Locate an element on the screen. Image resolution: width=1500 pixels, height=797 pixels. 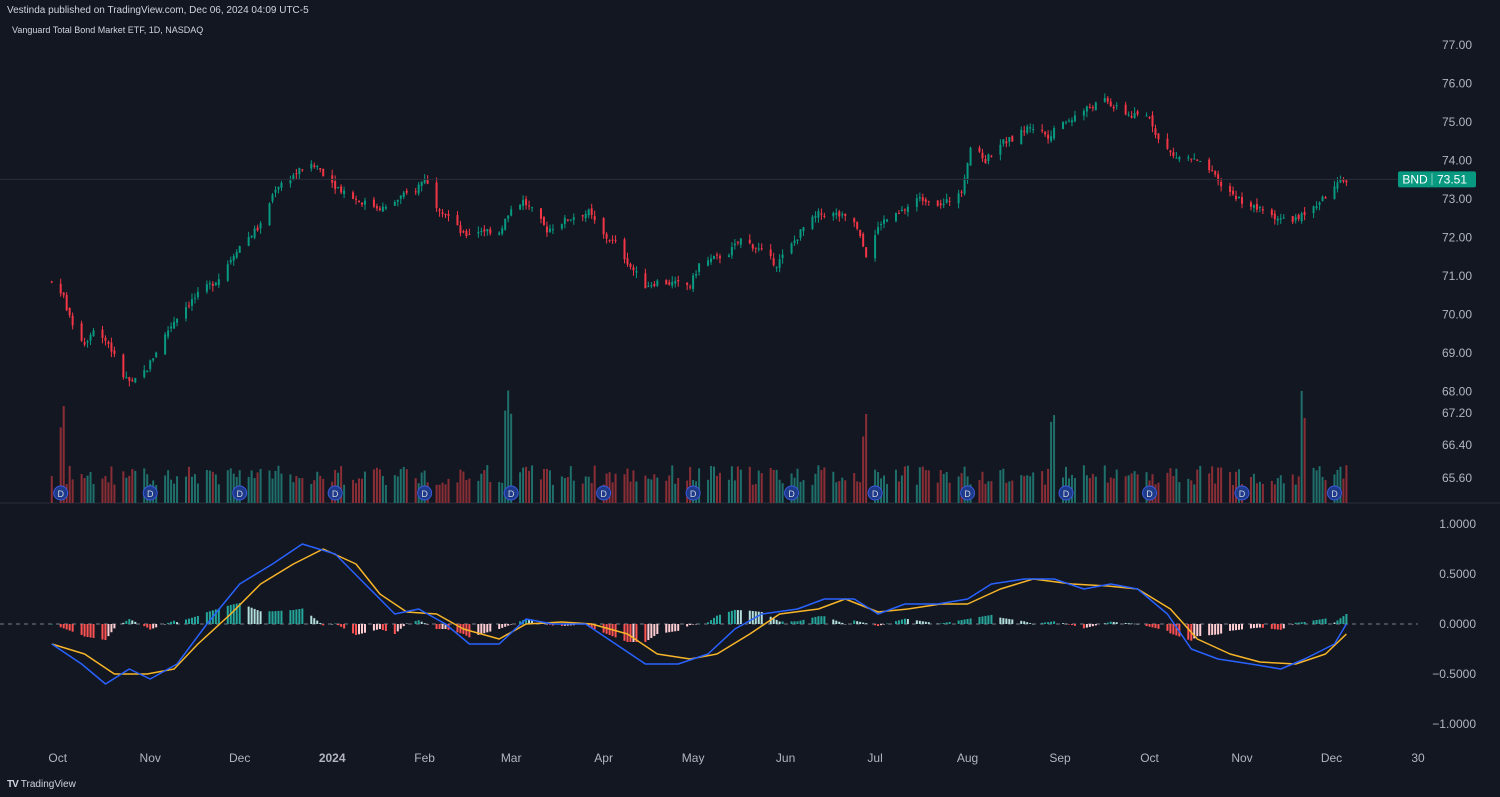
tradingview-logo: TV TradingView is located at coordinates (41, 784).